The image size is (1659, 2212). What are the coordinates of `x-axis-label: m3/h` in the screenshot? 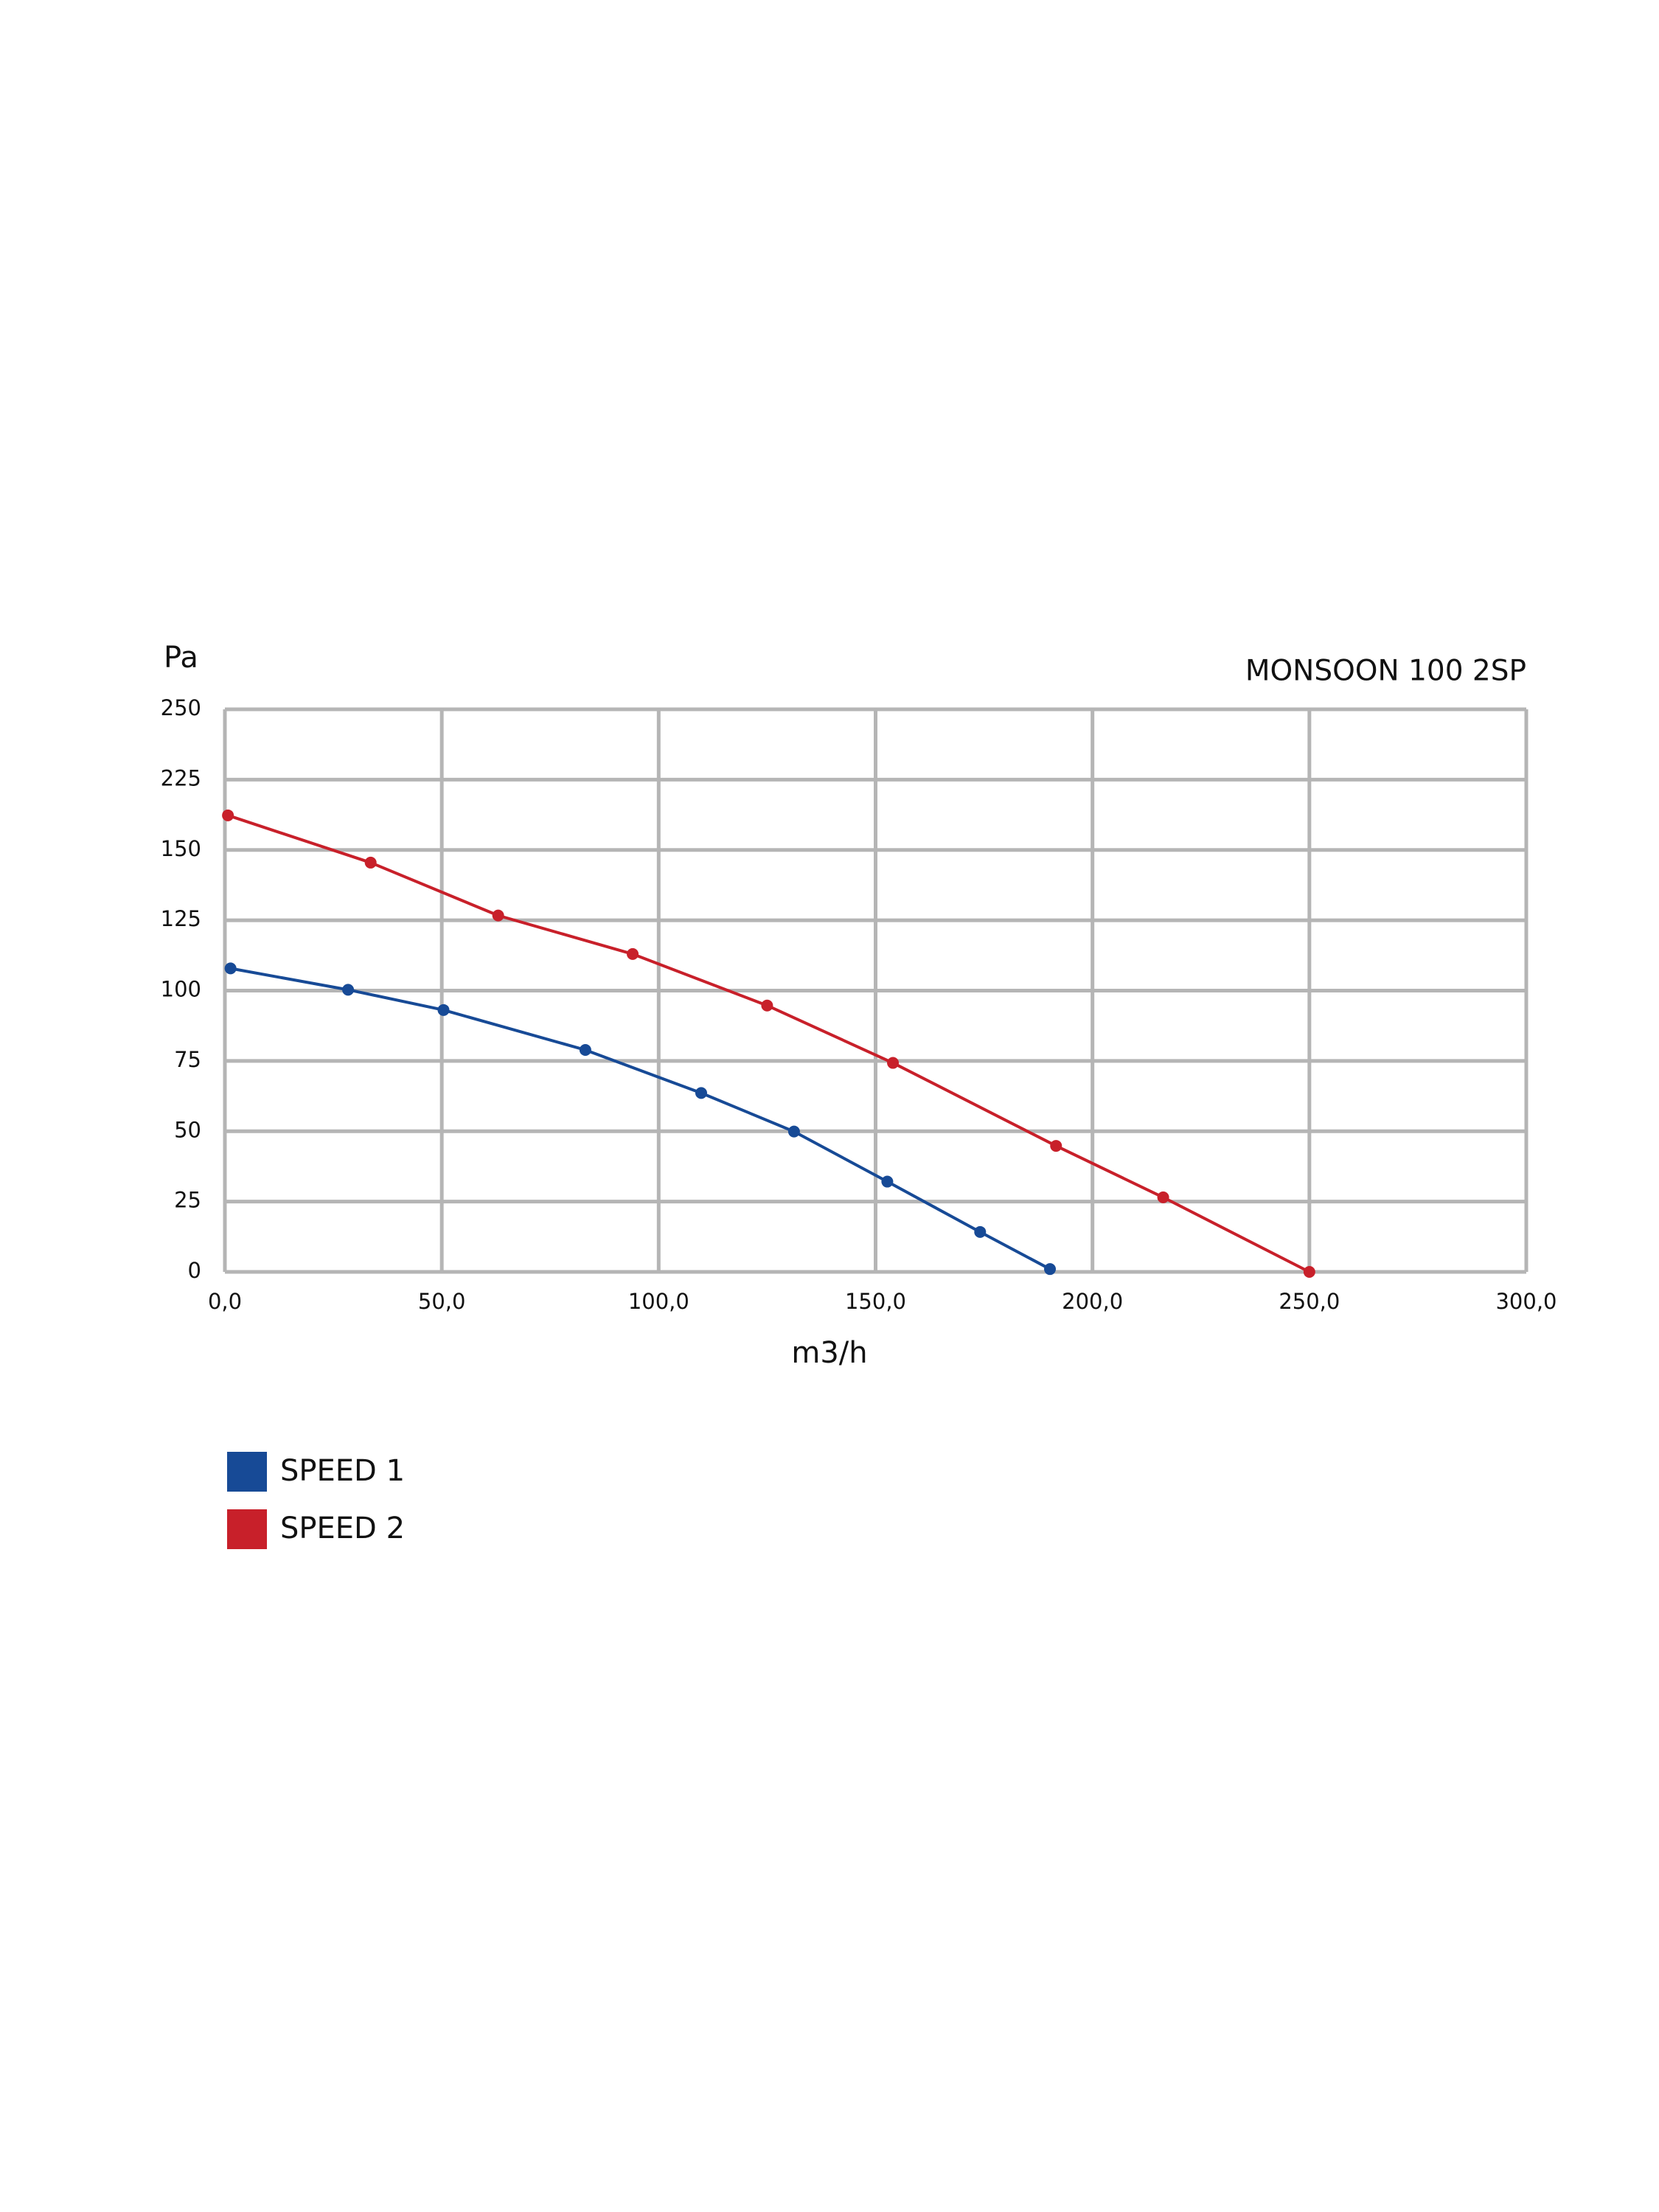 It's located at (829, 1353).